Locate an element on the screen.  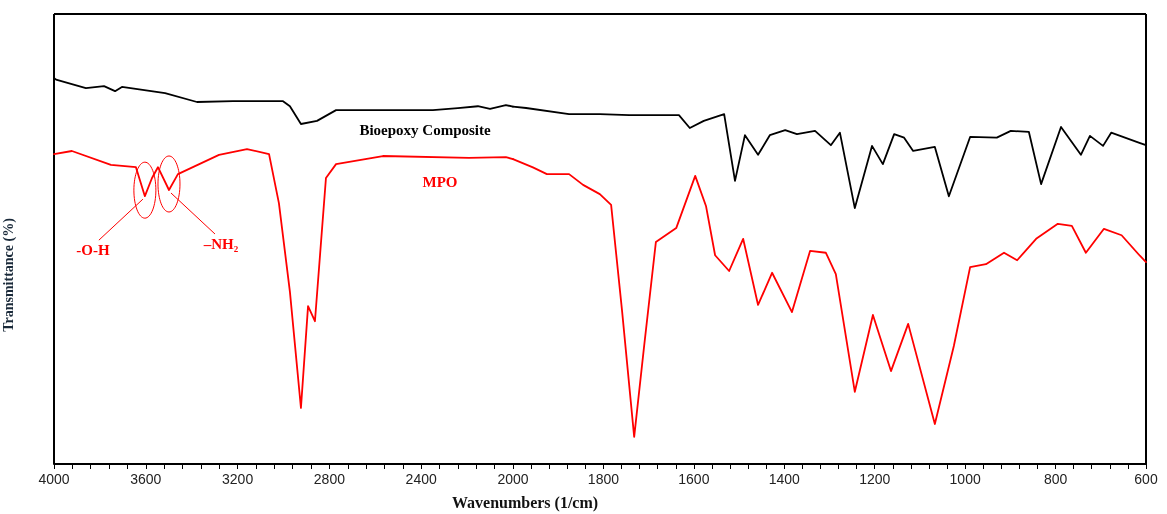
x-tick-label: 3600 is located at coordinates (146, 479).